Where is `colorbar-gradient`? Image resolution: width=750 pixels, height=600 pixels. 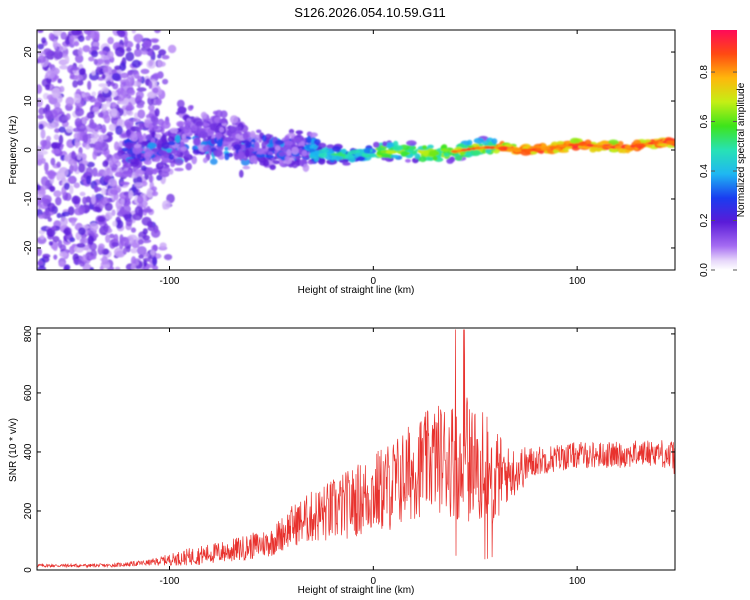
colorbar-gradient is located at coordinates (724, 150).